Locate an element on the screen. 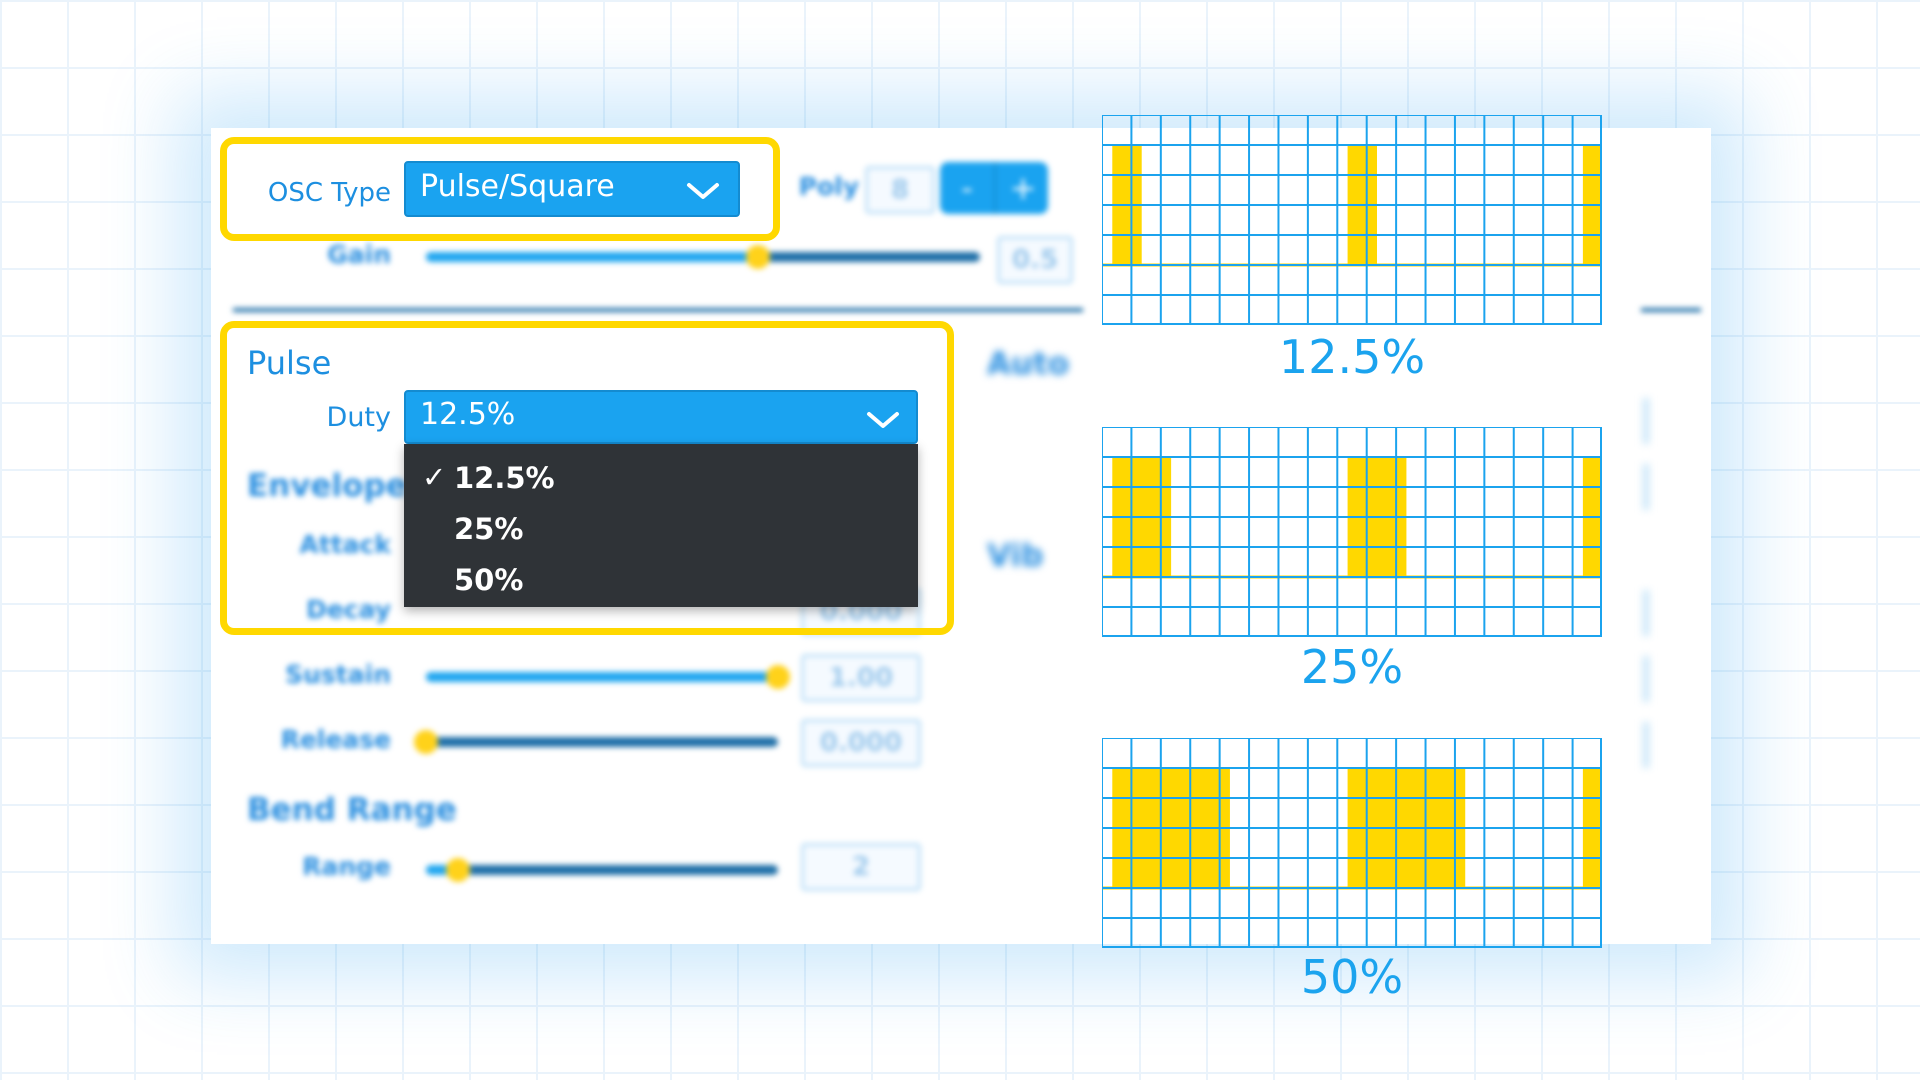  poly-stepper: - + is located at coordinates (994, 188).